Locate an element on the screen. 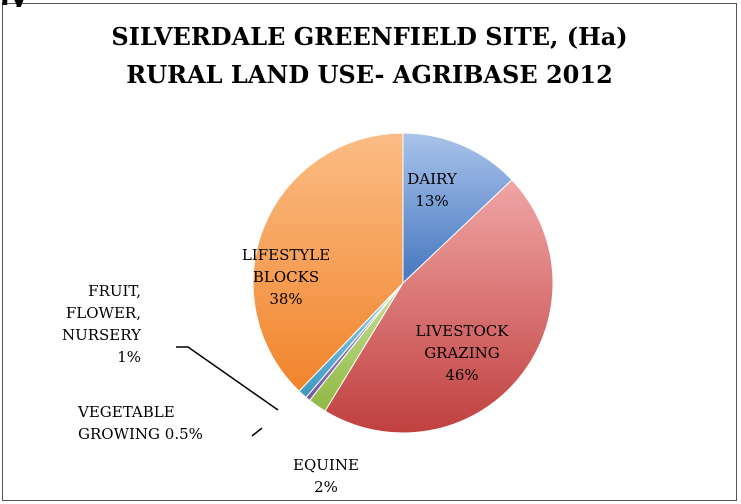 This screenshot has height=504, width=741. data-label-dairy: DAIRY 13% is located at coordinates (432, 190).